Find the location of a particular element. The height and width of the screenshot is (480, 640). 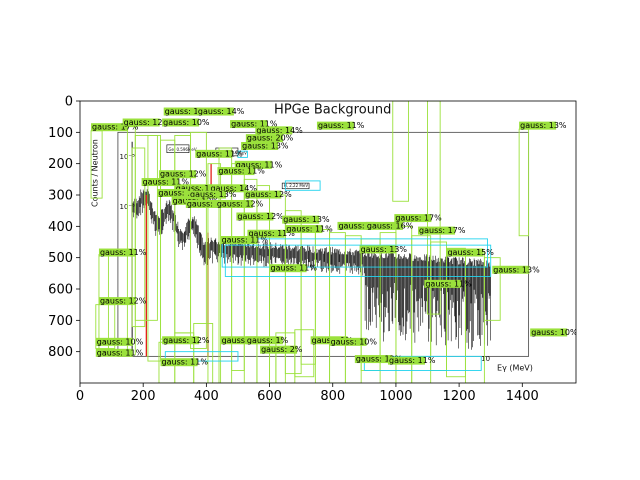

peak-label: Ge, 0.596MeV is located at coordinates (182, 149).